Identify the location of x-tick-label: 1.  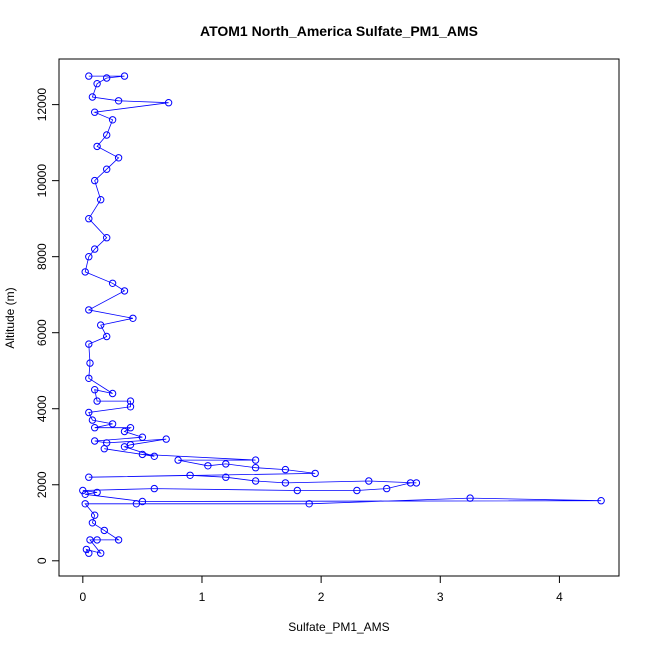
(202, 597).